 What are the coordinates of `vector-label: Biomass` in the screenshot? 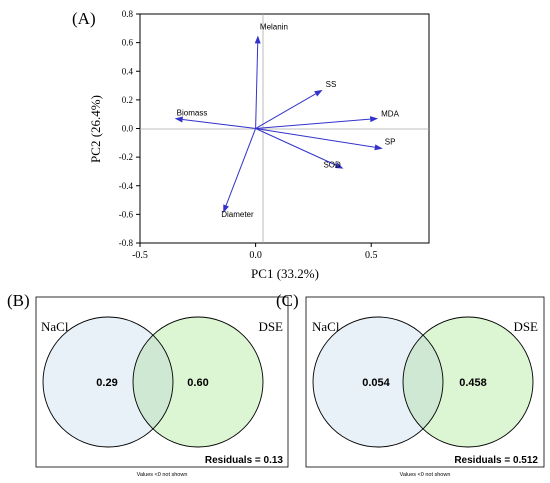 It's located at (192, 112).